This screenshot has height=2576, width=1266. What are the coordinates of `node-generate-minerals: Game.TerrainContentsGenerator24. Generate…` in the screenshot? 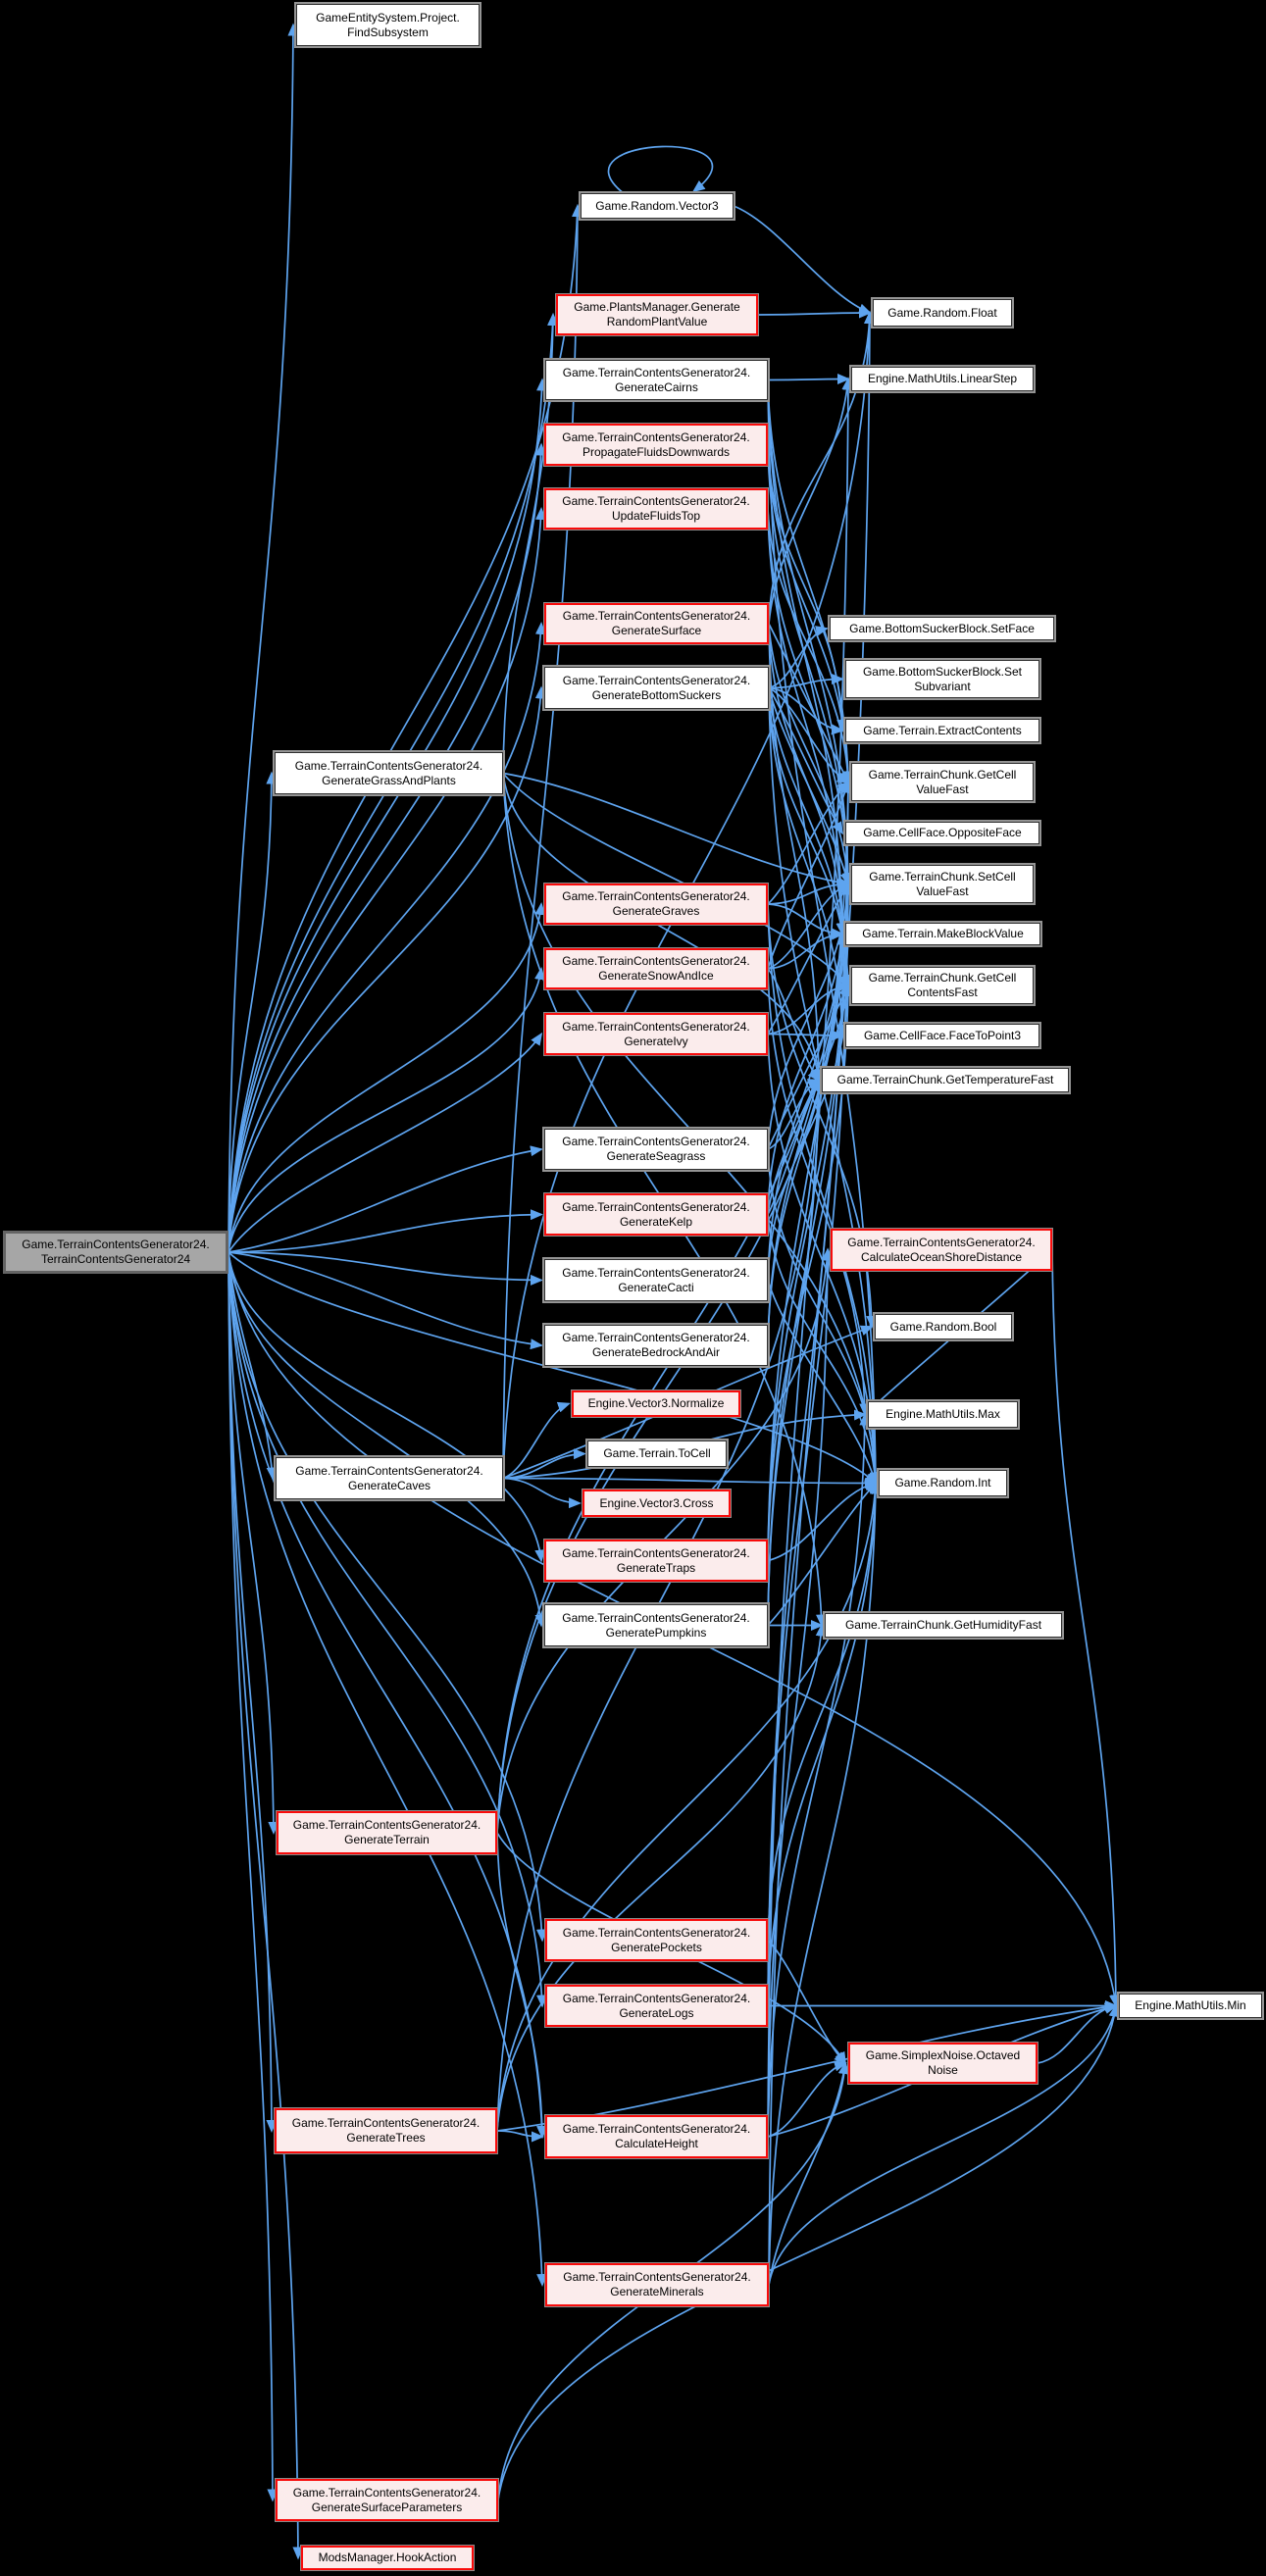 It's located at (657, 2285).